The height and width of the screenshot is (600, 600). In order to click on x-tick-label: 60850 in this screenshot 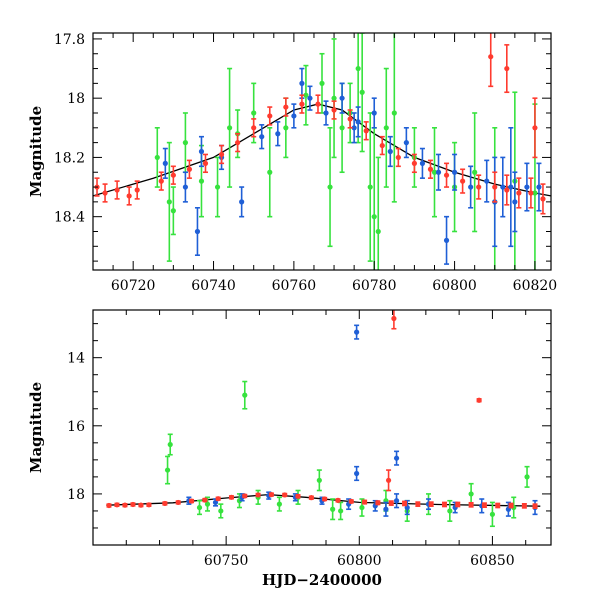, I will do `click(492, 561)`.